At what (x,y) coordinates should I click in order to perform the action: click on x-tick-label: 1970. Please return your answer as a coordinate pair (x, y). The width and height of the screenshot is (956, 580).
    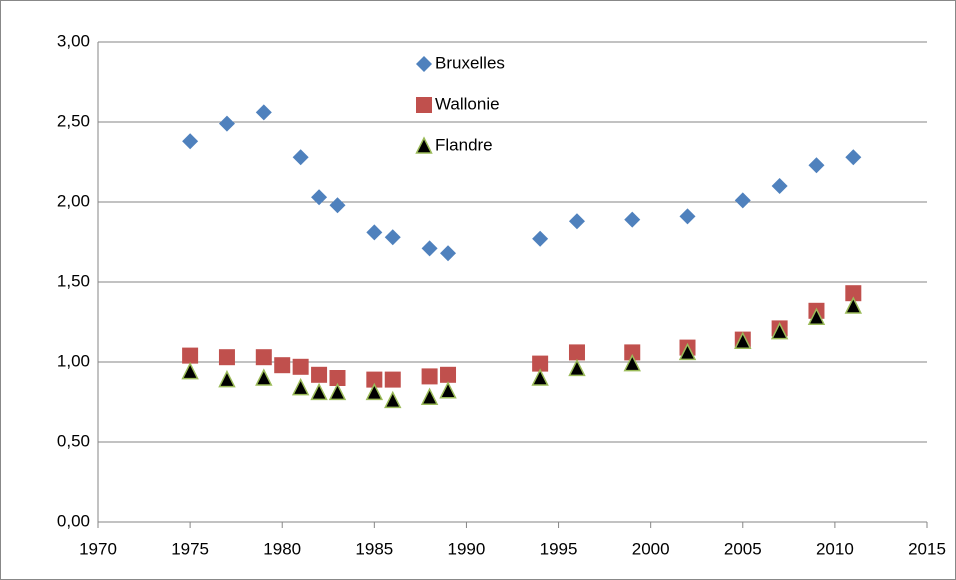
    Looking at the image, I should click on (98, 548).